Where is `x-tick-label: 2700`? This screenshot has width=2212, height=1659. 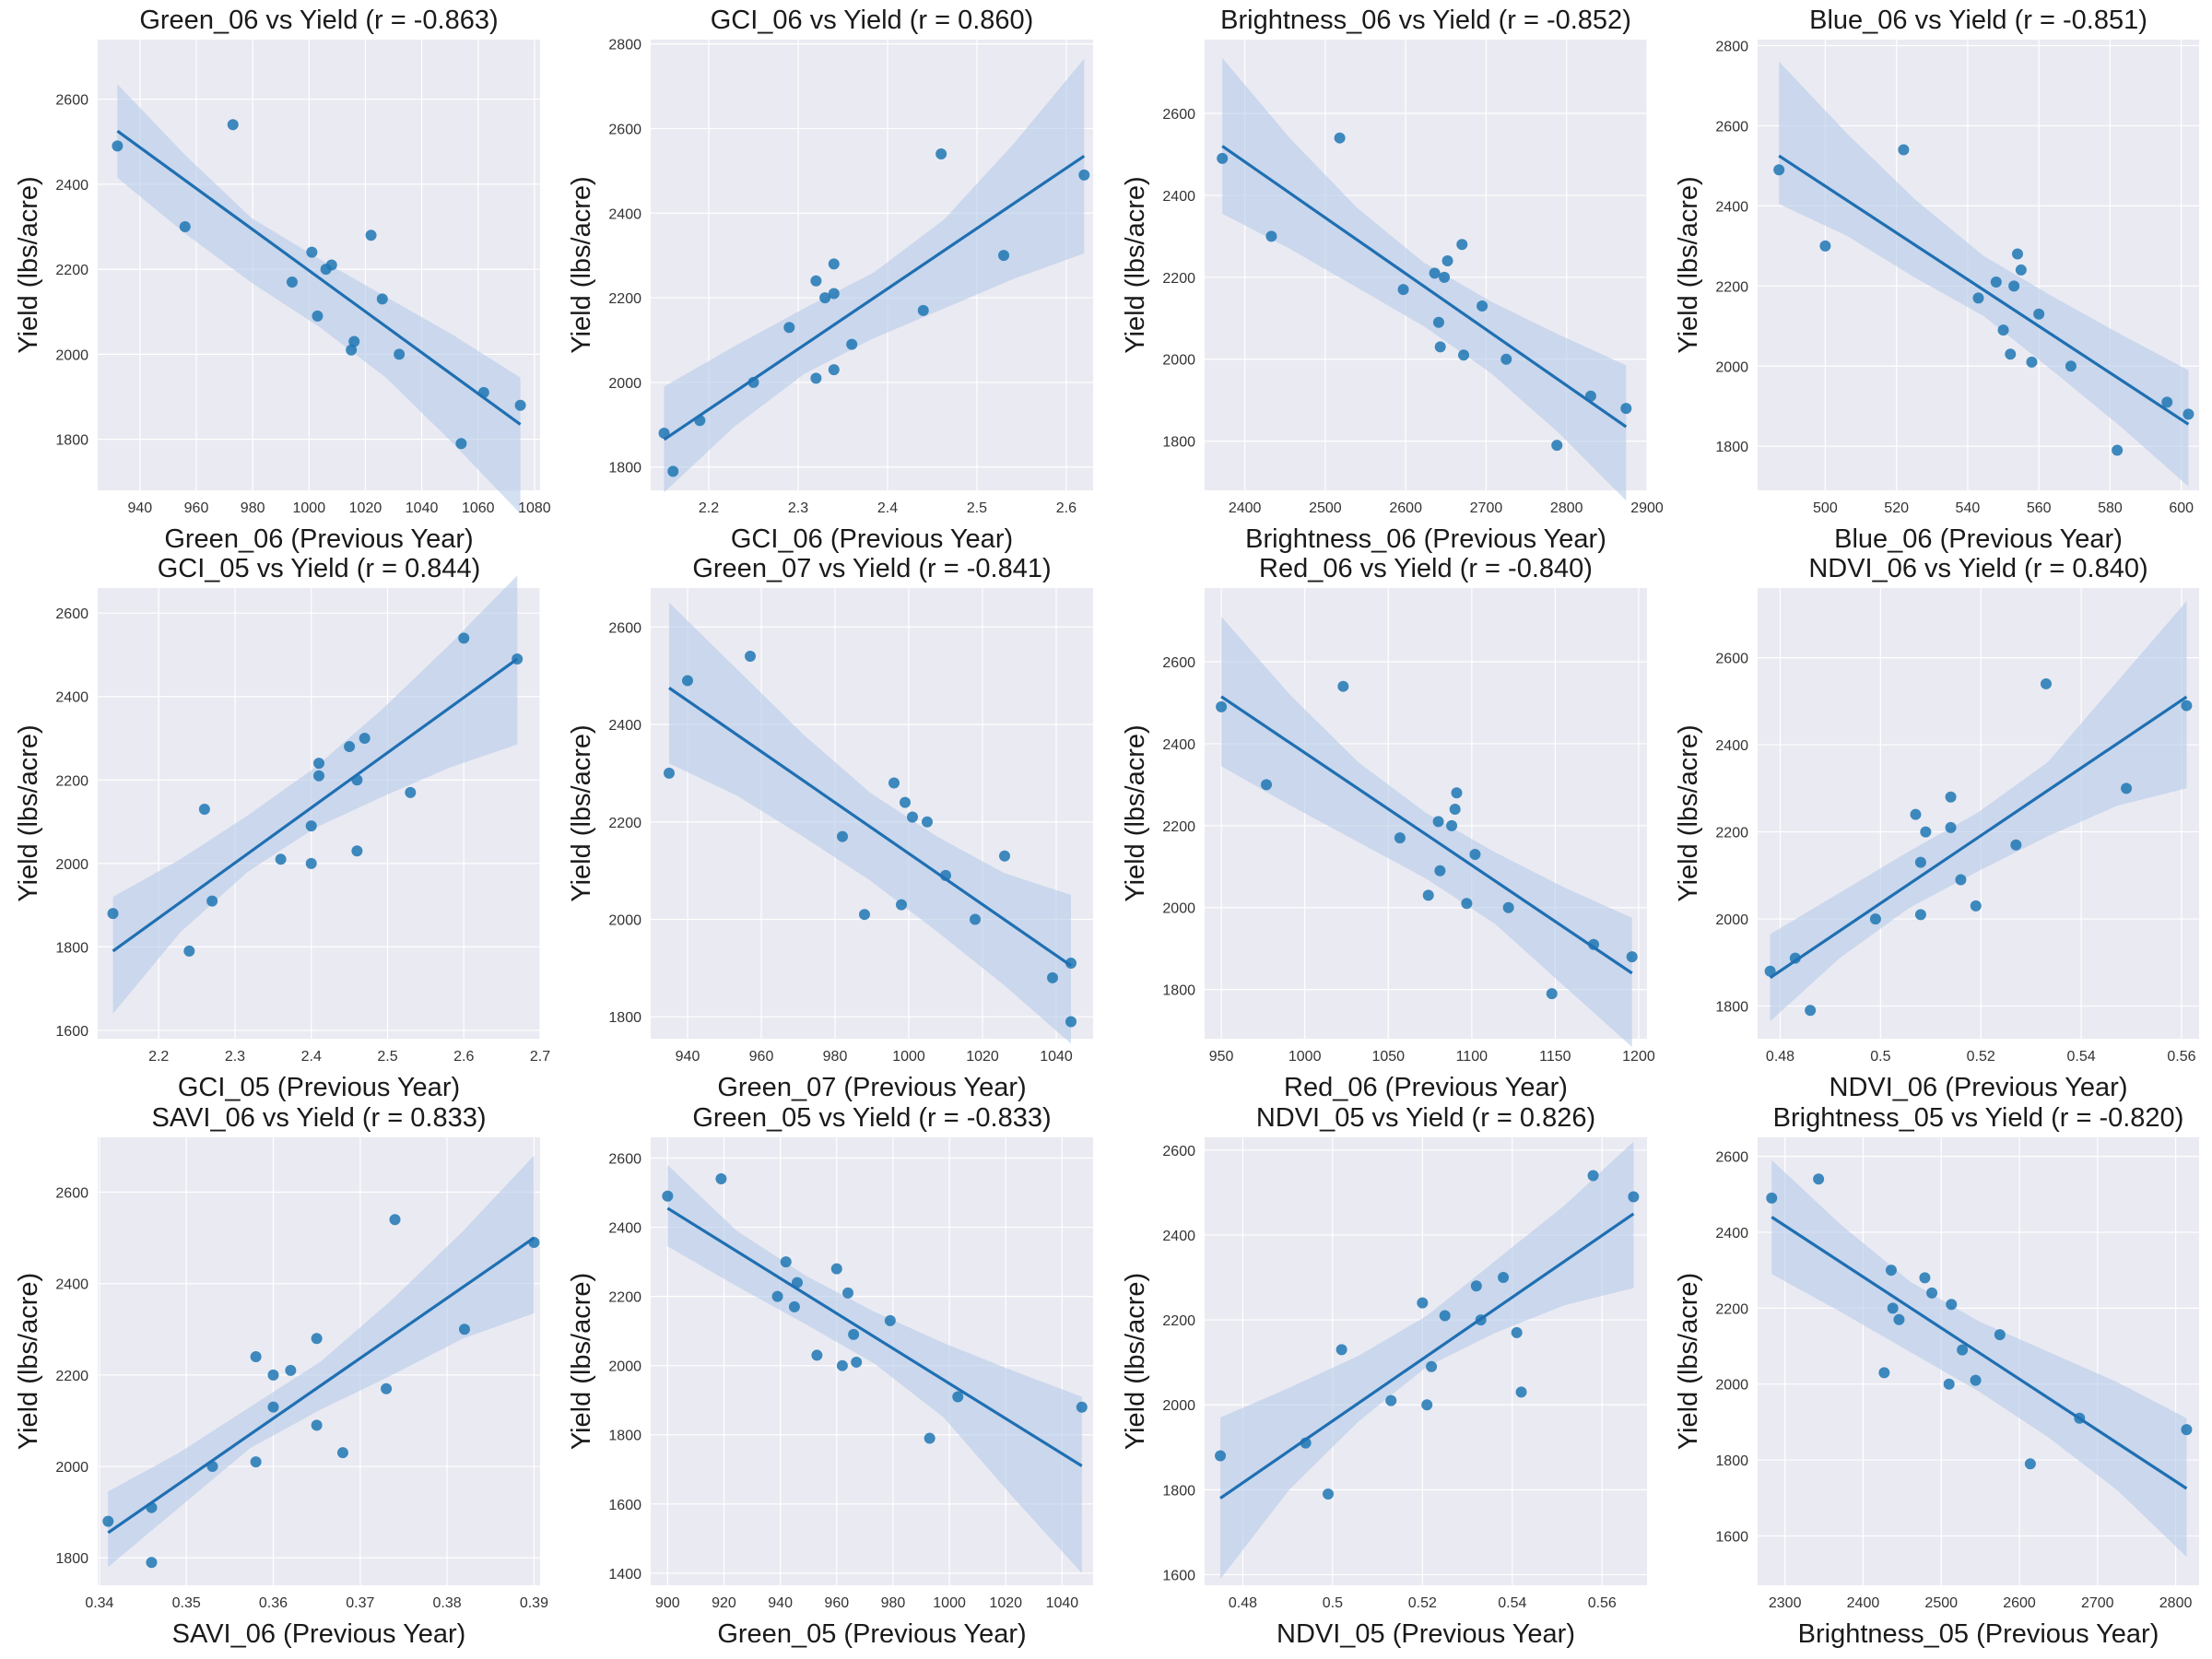 x-tick-label: 2700 is located at coordinates (1486, 508).